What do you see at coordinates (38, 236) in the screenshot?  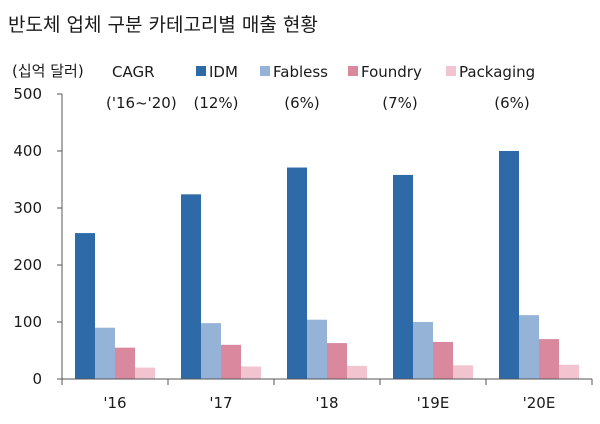 I see `y-axis: 0 100 200 300 400 500` at bounding box center [38, 236].